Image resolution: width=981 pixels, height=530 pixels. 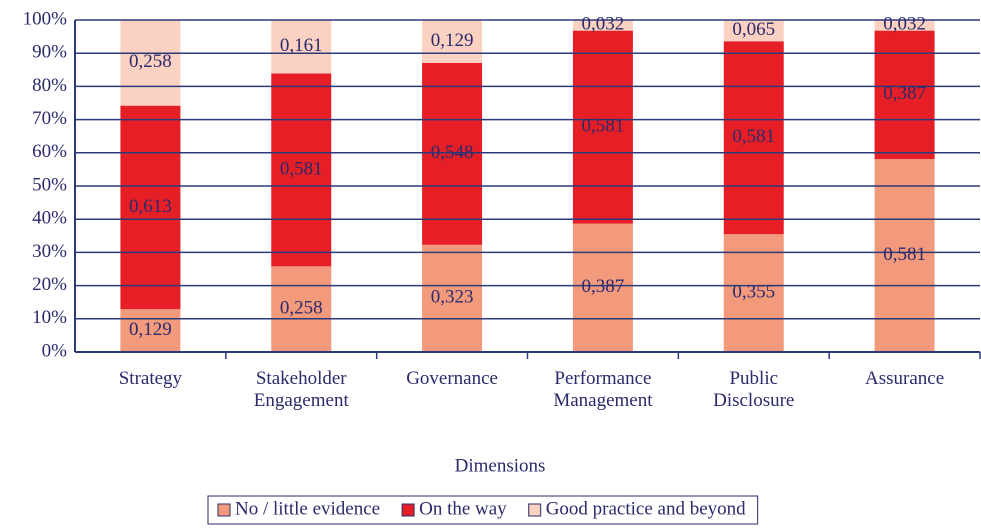 I want to click on y-tick-label: 30%, so click(x=49, y=251).